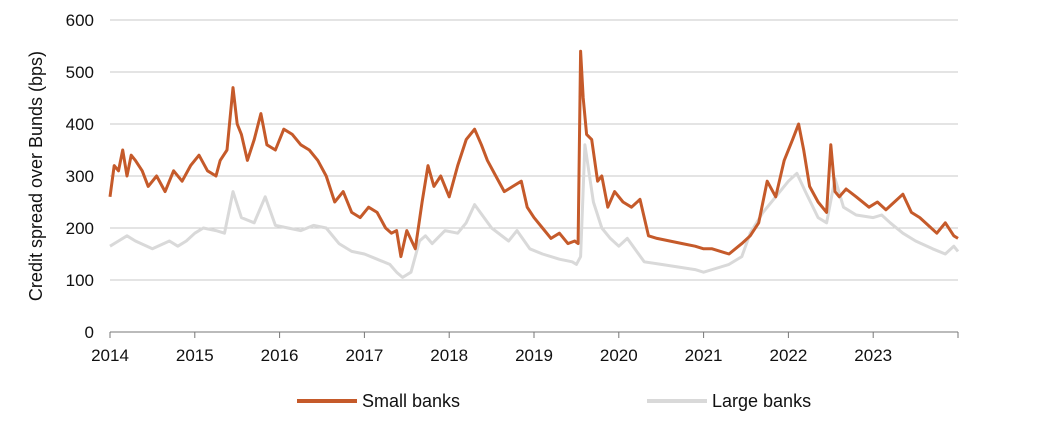  What do you see at coordinates (449, 355) in the screenshot?
I see `x-tick-2018: 2018` at bounding box center [449, 355].